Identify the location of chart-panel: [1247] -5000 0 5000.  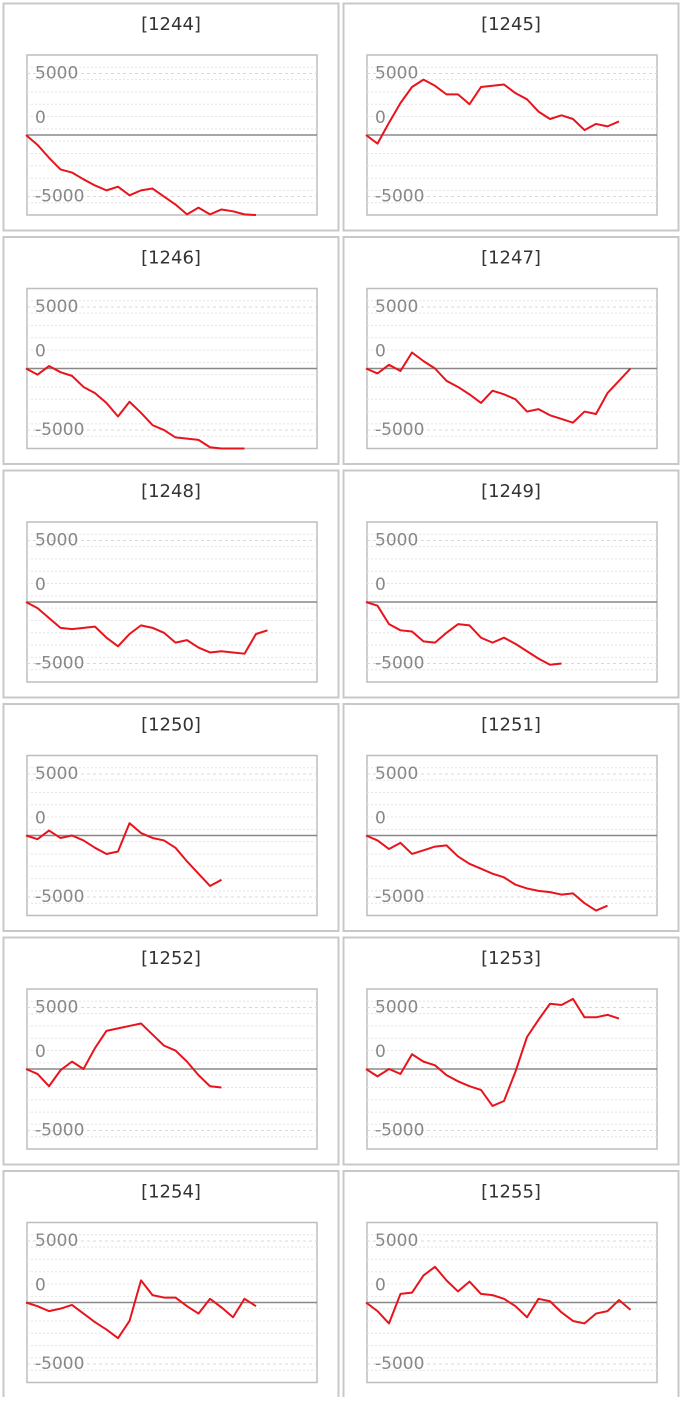
(511, 350).